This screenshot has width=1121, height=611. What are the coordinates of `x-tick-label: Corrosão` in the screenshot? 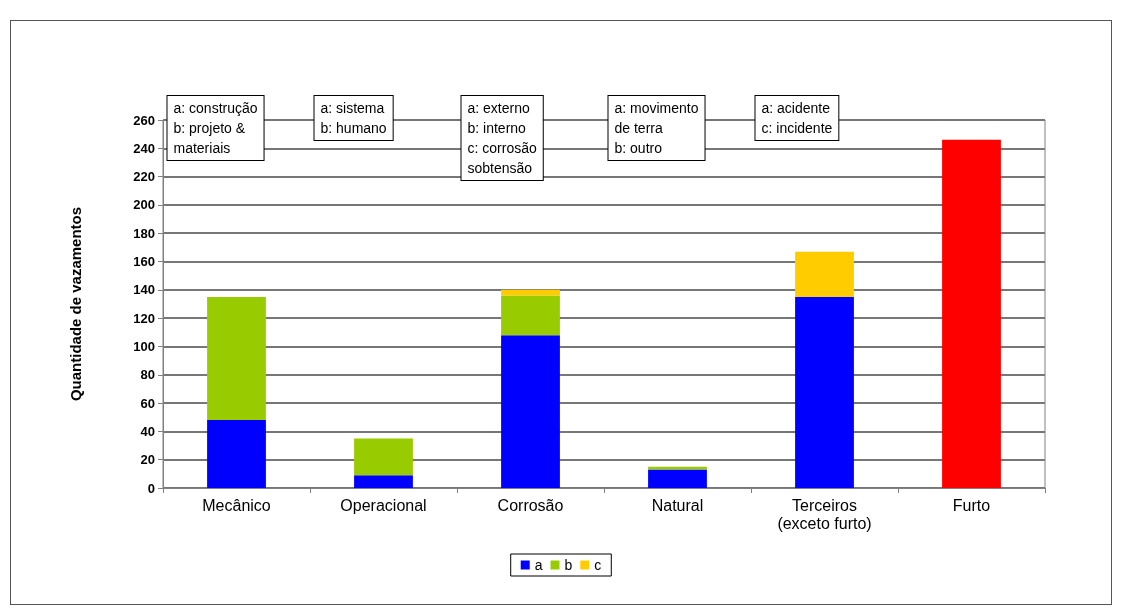 It's located at (530, 505).